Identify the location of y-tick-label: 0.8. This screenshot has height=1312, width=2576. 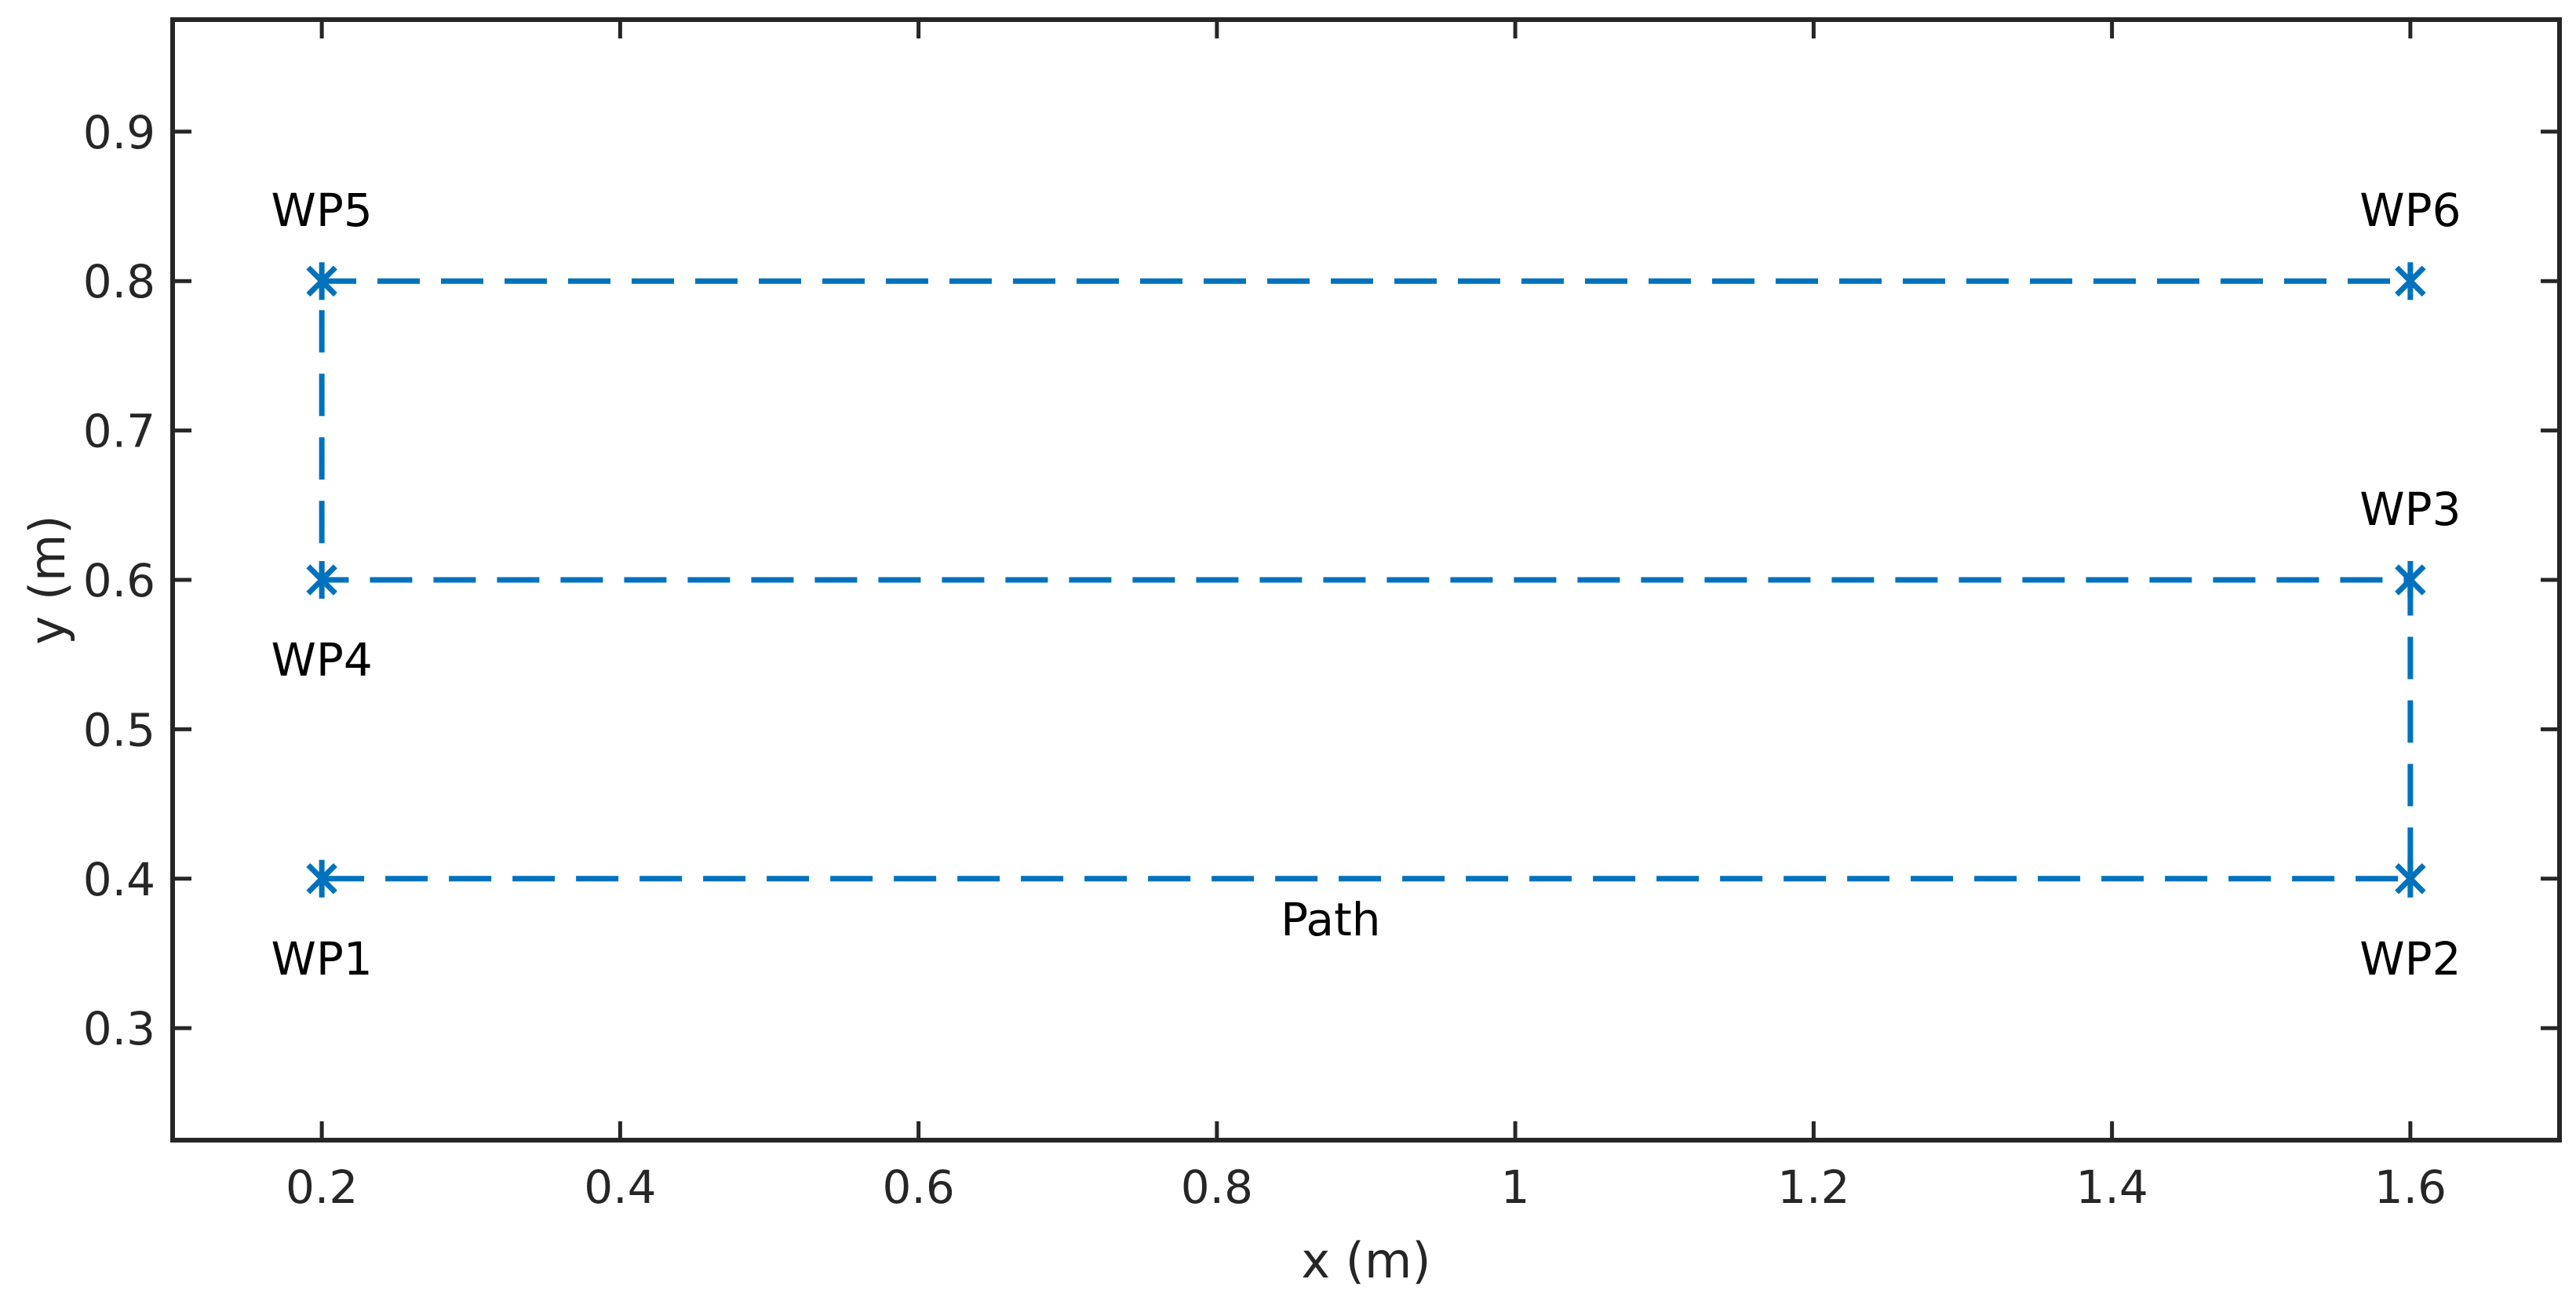
(119, 281).